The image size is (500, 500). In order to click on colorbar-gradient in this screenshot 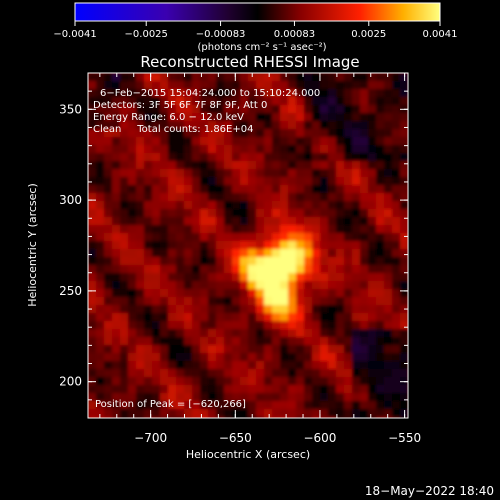, I will do `click(257, 12)`.